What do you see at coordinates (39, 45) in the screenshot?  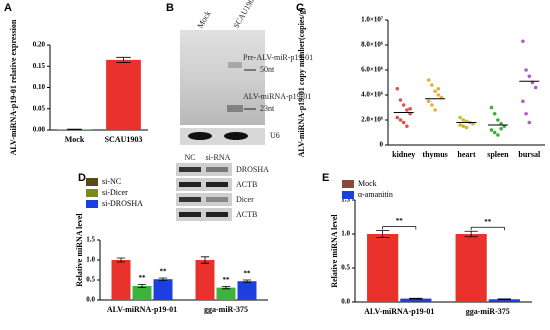 I see `y-tick-label: 0.20` at bounding box center [39, 45].